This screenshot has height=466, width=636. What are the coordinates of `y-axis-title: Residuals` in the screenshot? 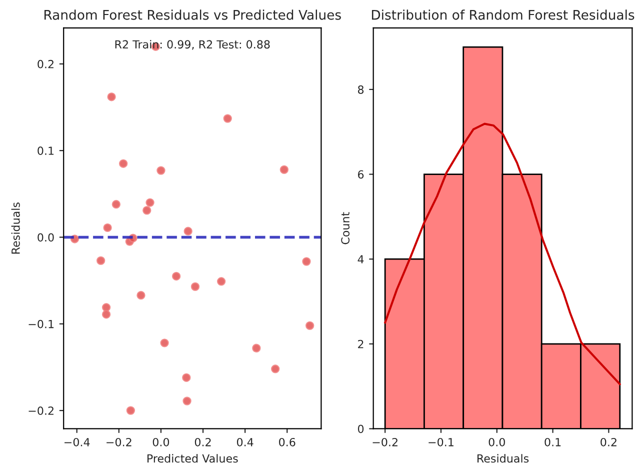 It's located at (15, 228).